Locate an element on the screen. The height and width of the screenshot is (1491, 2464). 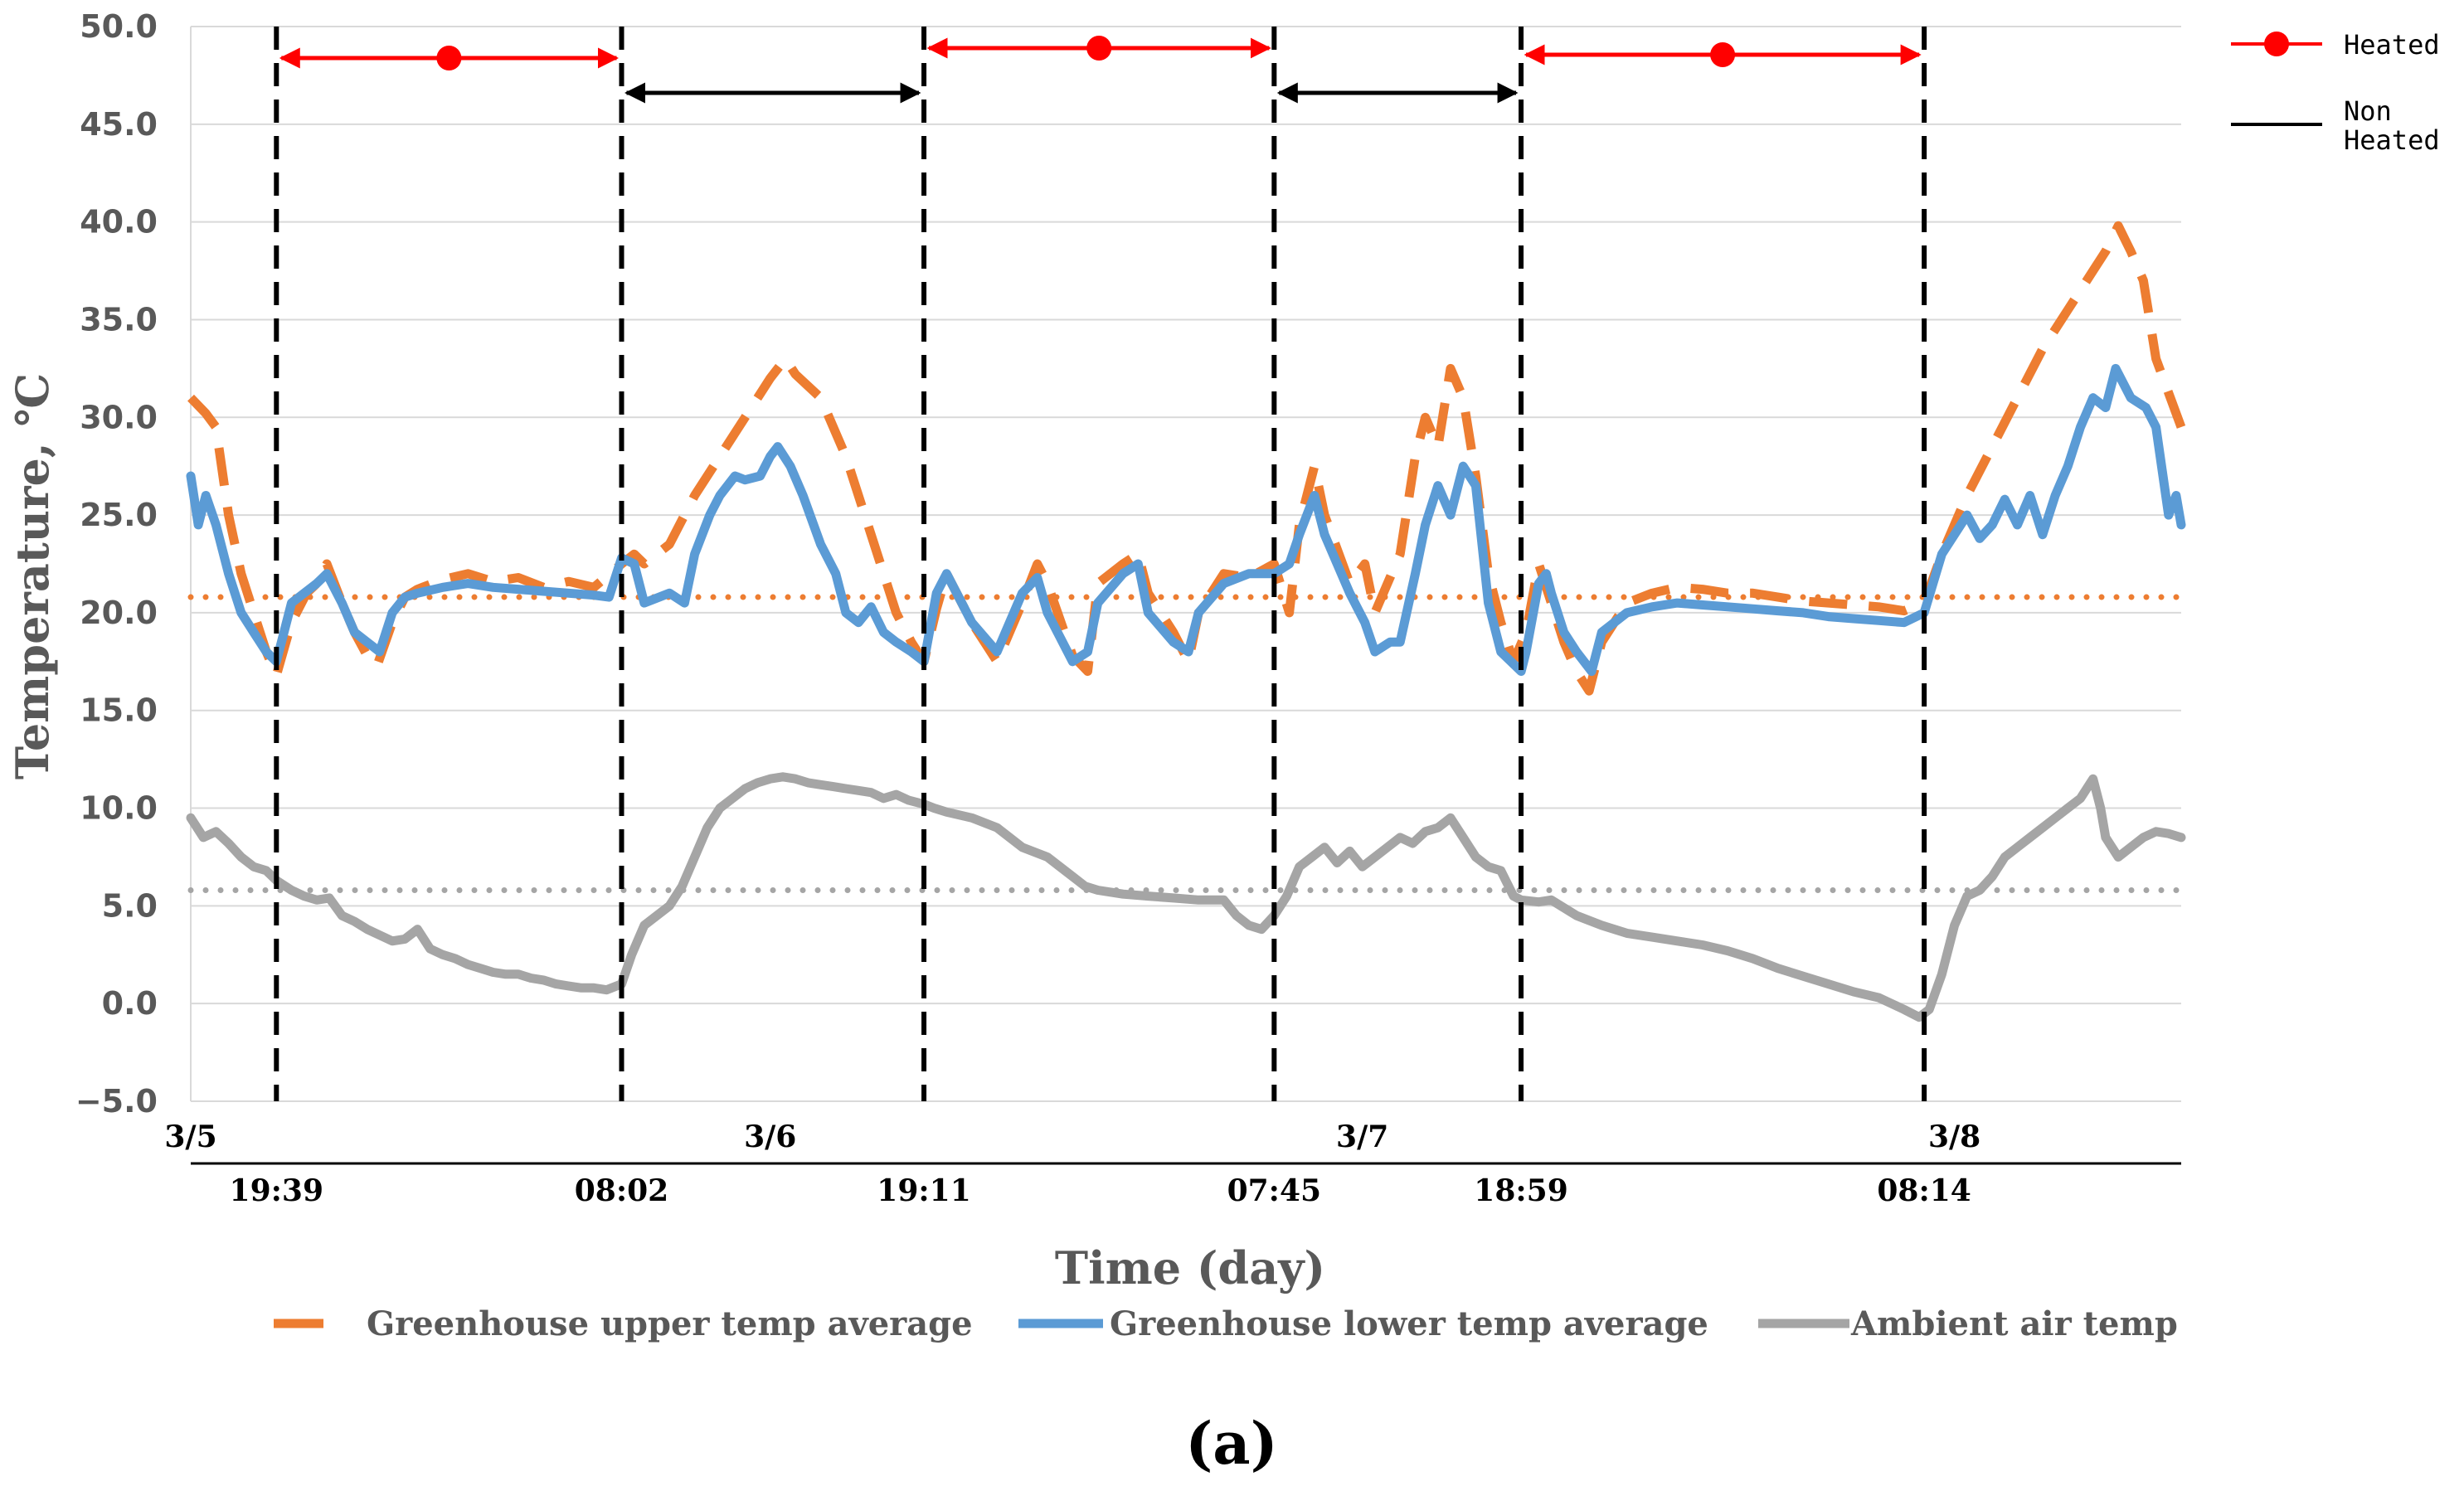
x-time-label: 07:45 is located at coordinates (1274, 1191).